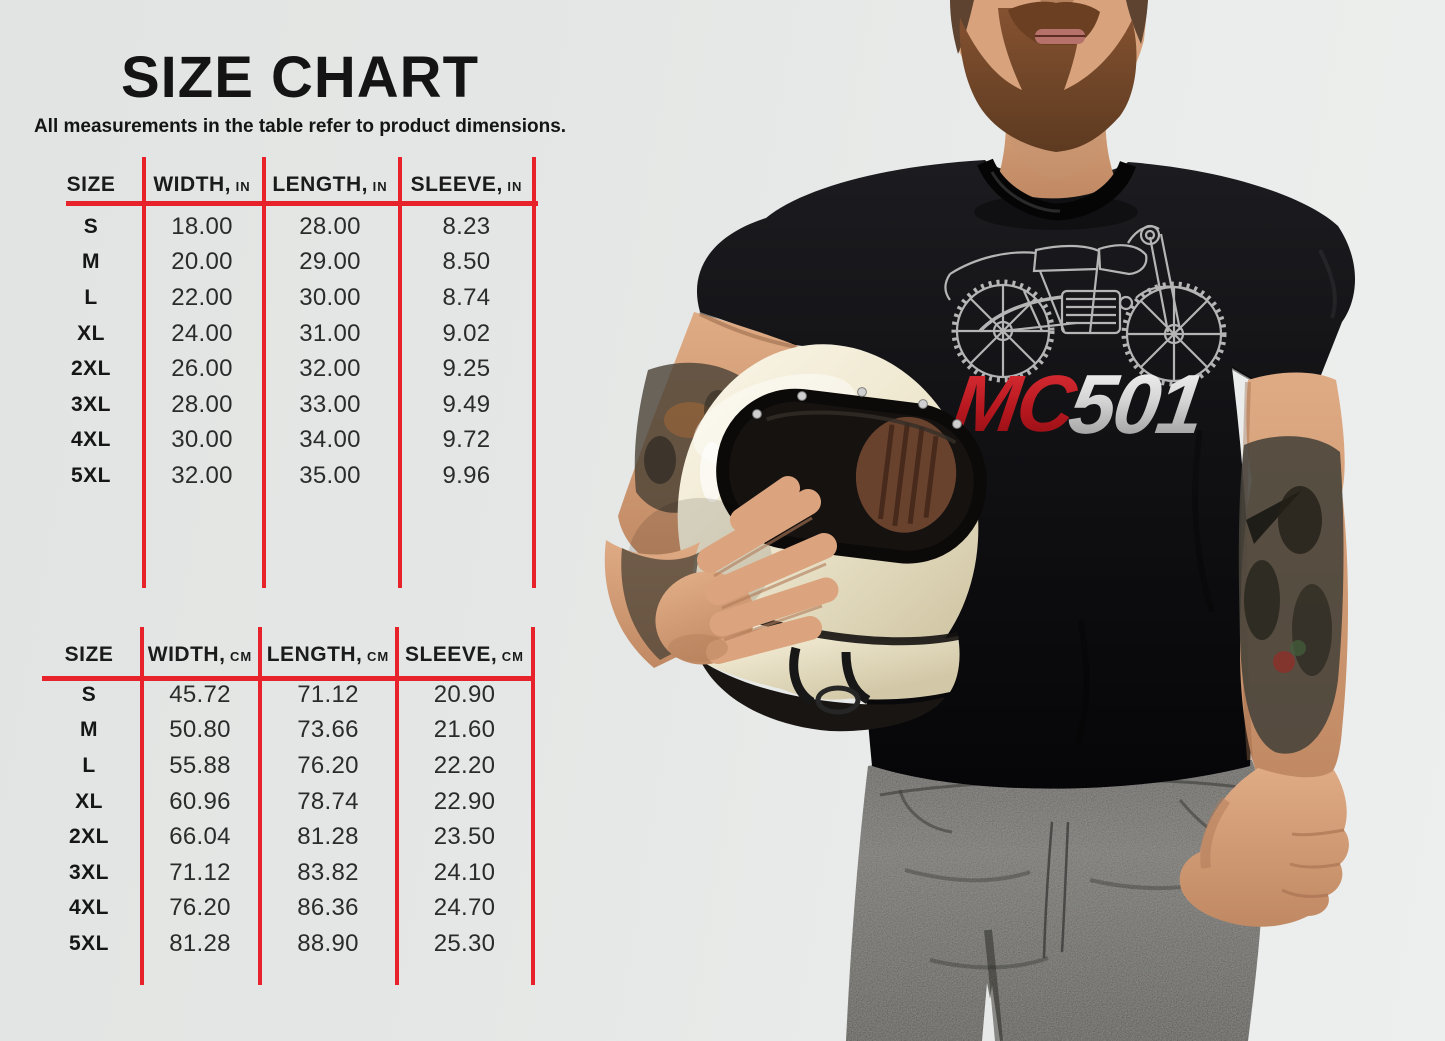 The height and width of the screenshot is (1041, 1445). I want to click on cell-length: 33.00, so click(330, 404).